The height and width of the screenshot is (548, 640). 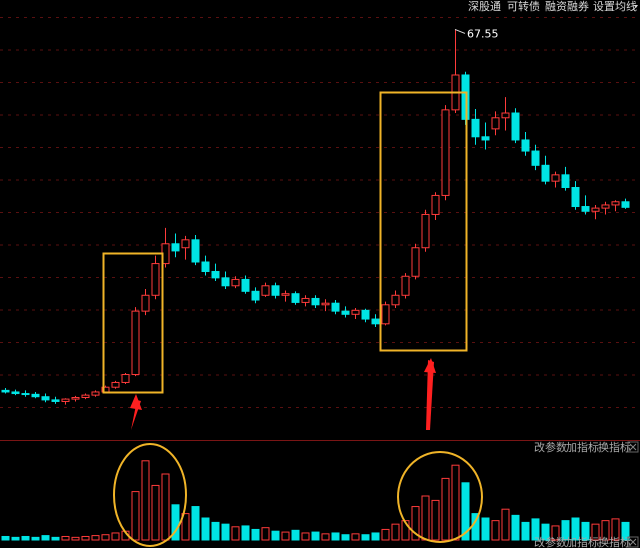 I want to click on menu-item: 融资融券, so click(x=567, y=6).